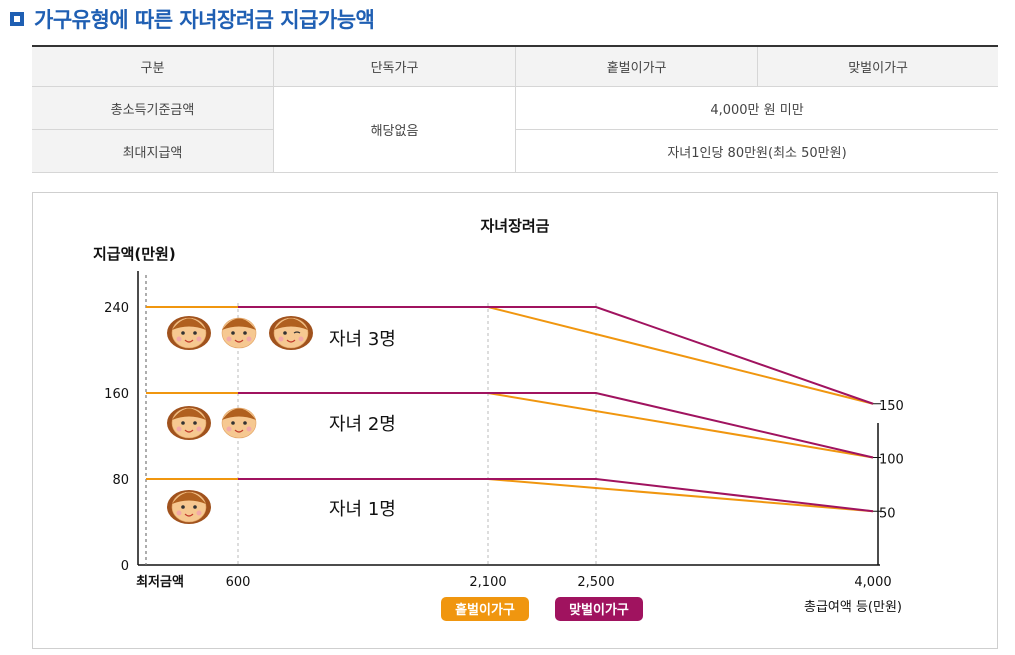  I want to click on x-tick-label: 2,500, so click(595, 582).